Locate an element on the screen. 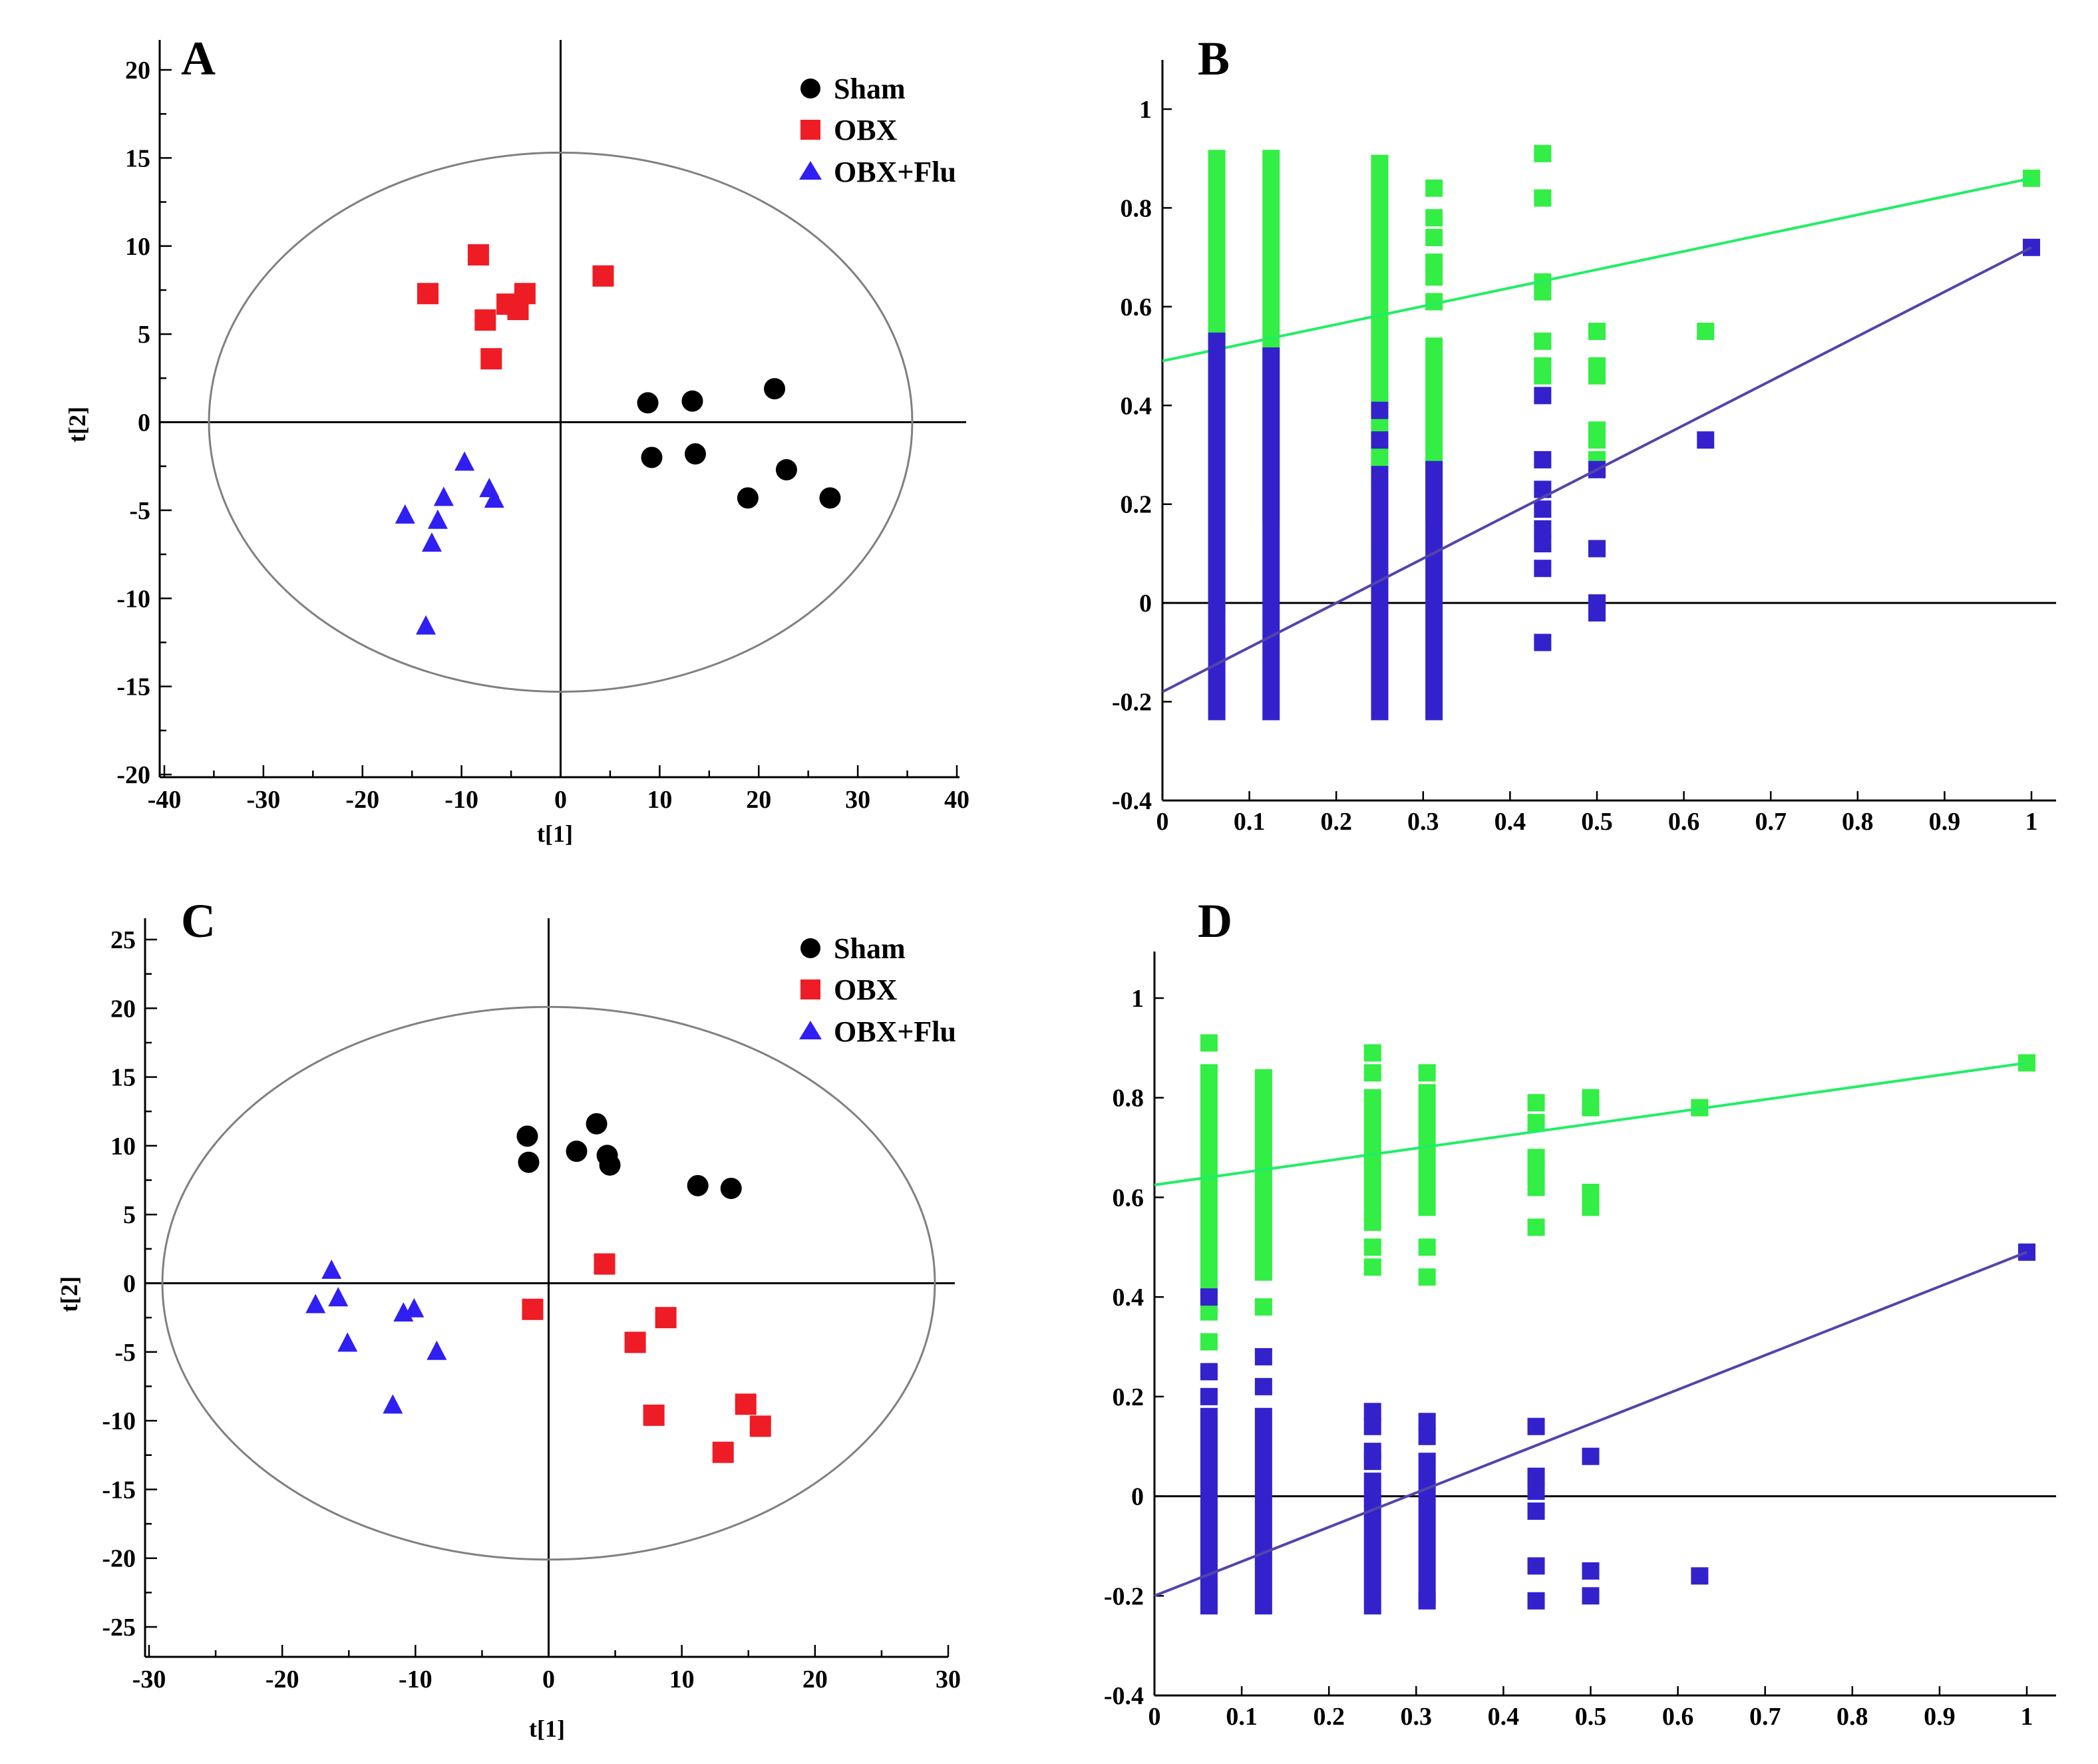  x-tick-label: -20 is located at coordinates (282, 1679).